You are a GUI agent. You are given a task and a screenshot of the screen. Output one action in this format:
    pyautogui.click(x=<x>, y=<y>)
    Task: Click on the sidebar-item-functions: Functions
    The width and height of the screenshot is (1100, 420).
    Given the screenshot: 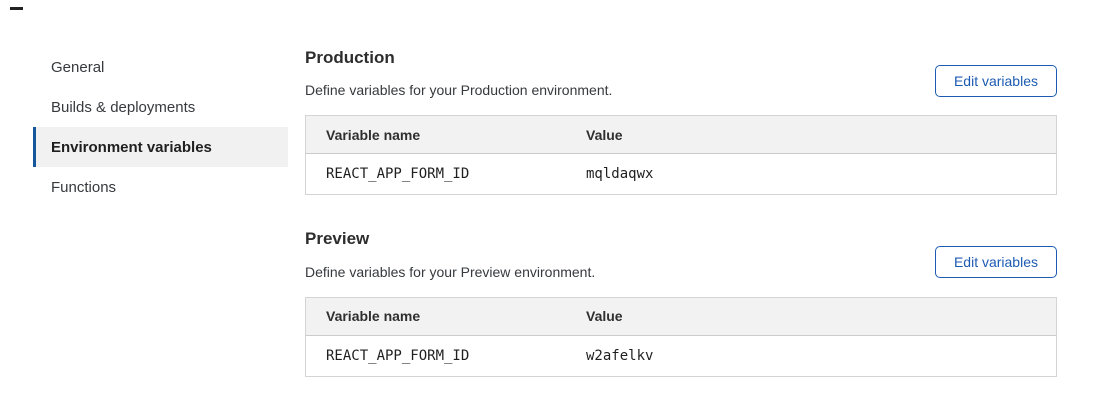 What is the action you would take?
    pyautogui.click(x=84, y=187)
    